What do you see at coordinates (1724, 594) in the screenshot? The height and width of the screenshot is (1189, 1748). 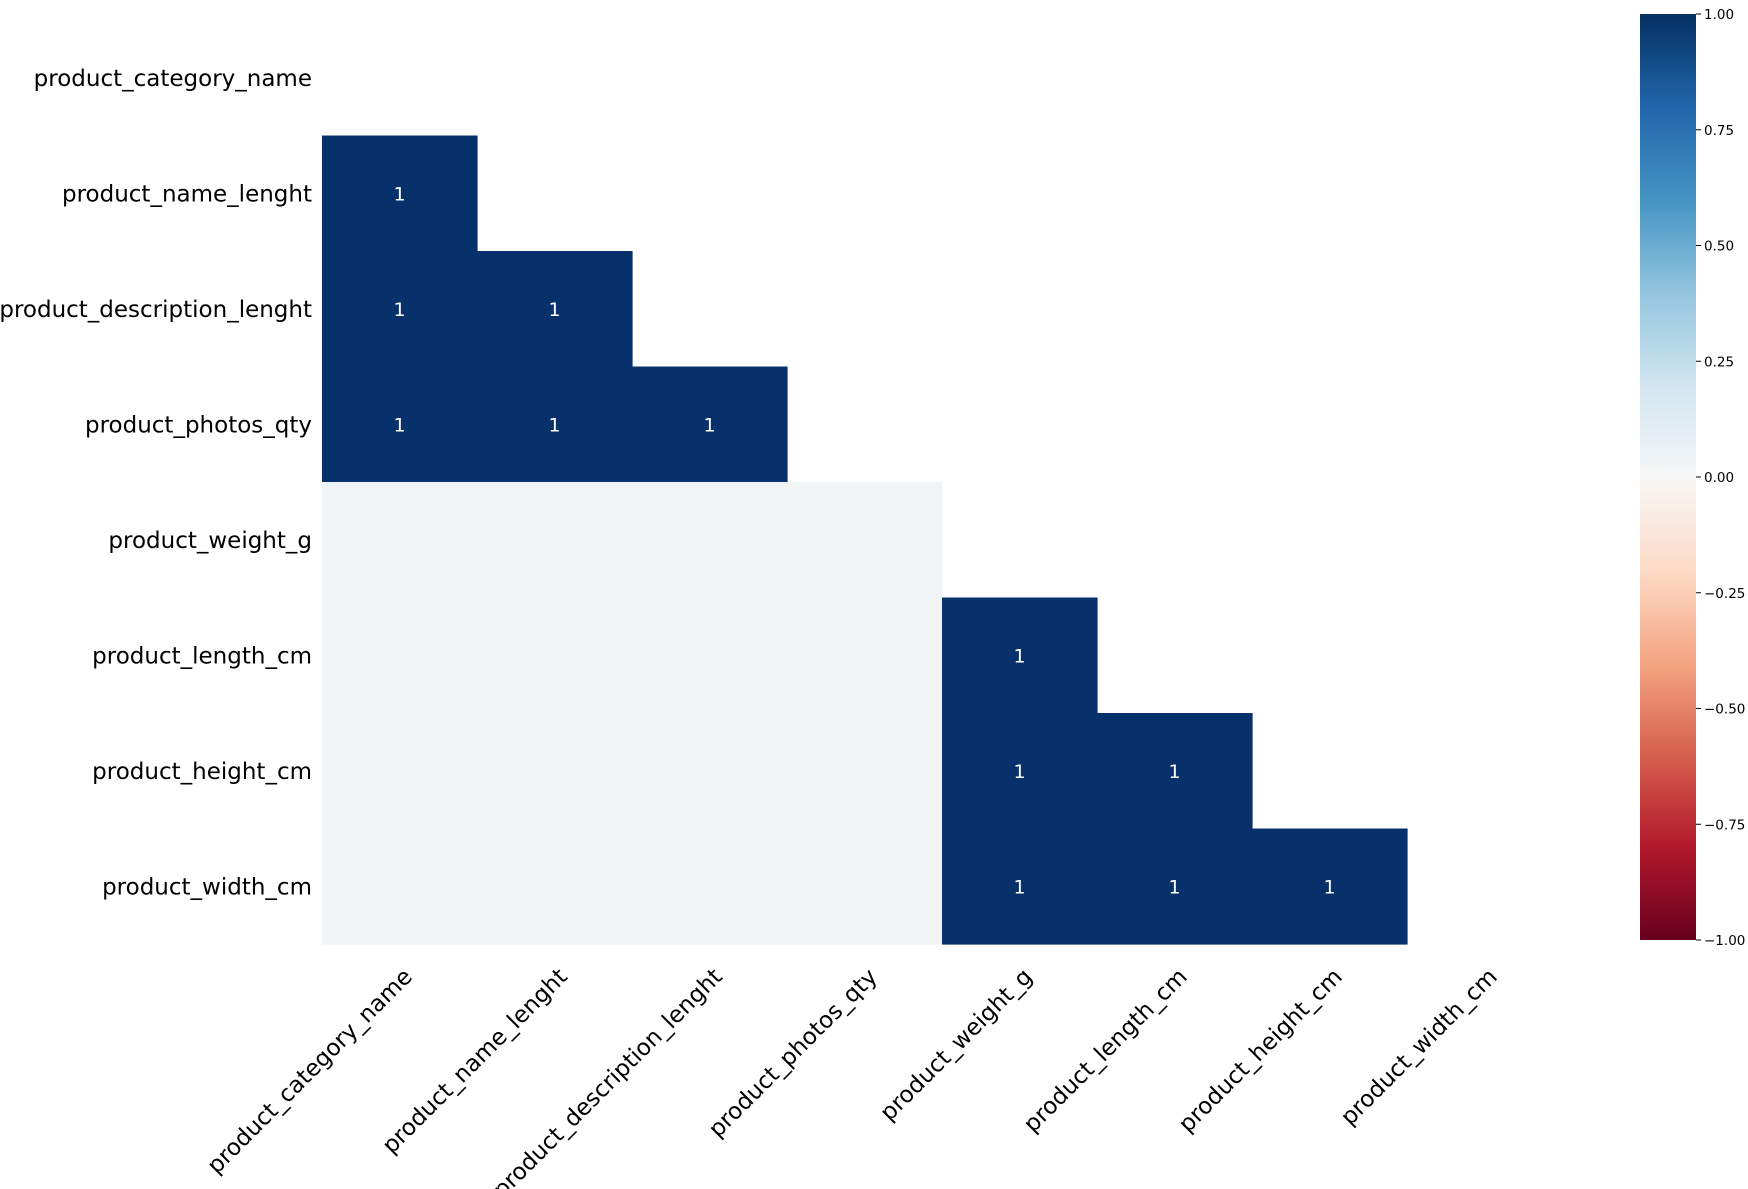 I see `colorbar-tick-label: −0.25` at bounding box center [1724, 594].